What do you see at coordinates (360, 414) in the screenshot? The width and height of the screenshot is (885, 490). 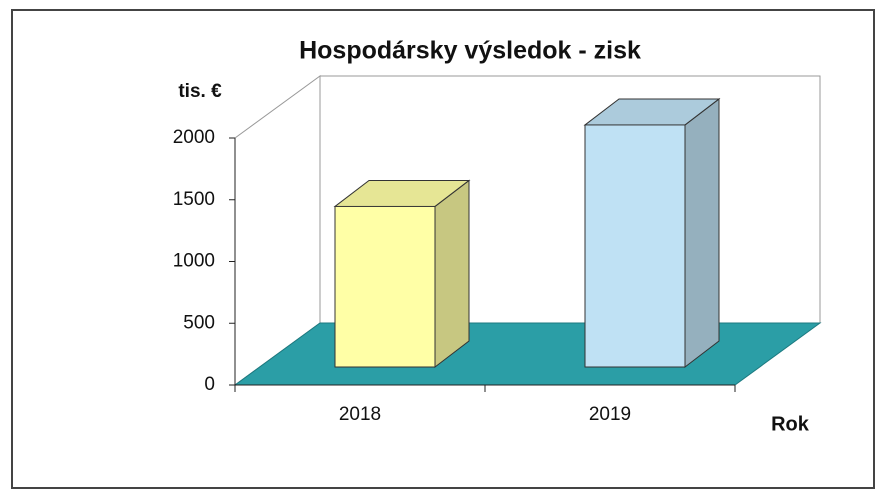 I see `x-tick-label: 2018` at bounding box center [360, 414].